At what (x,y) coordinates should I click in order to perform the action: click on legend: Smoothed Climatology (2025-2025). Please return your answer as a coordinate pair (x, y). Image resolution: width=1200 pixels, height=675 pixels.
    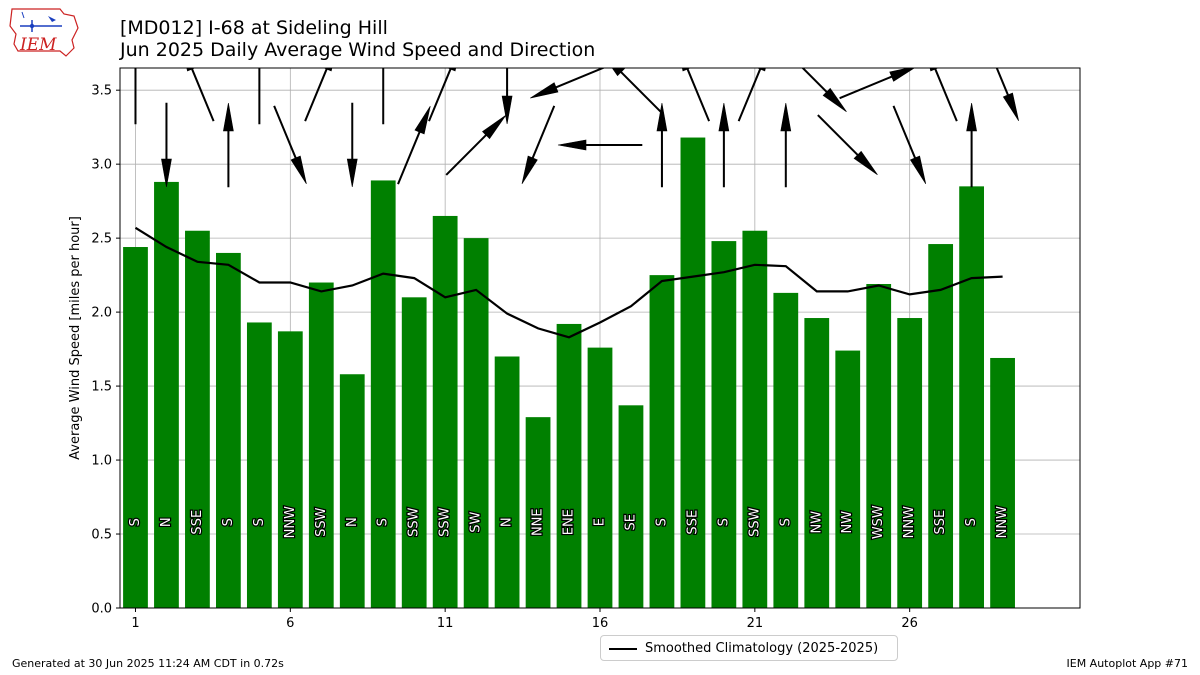
    Looking at the image, I should click on (749, 648).